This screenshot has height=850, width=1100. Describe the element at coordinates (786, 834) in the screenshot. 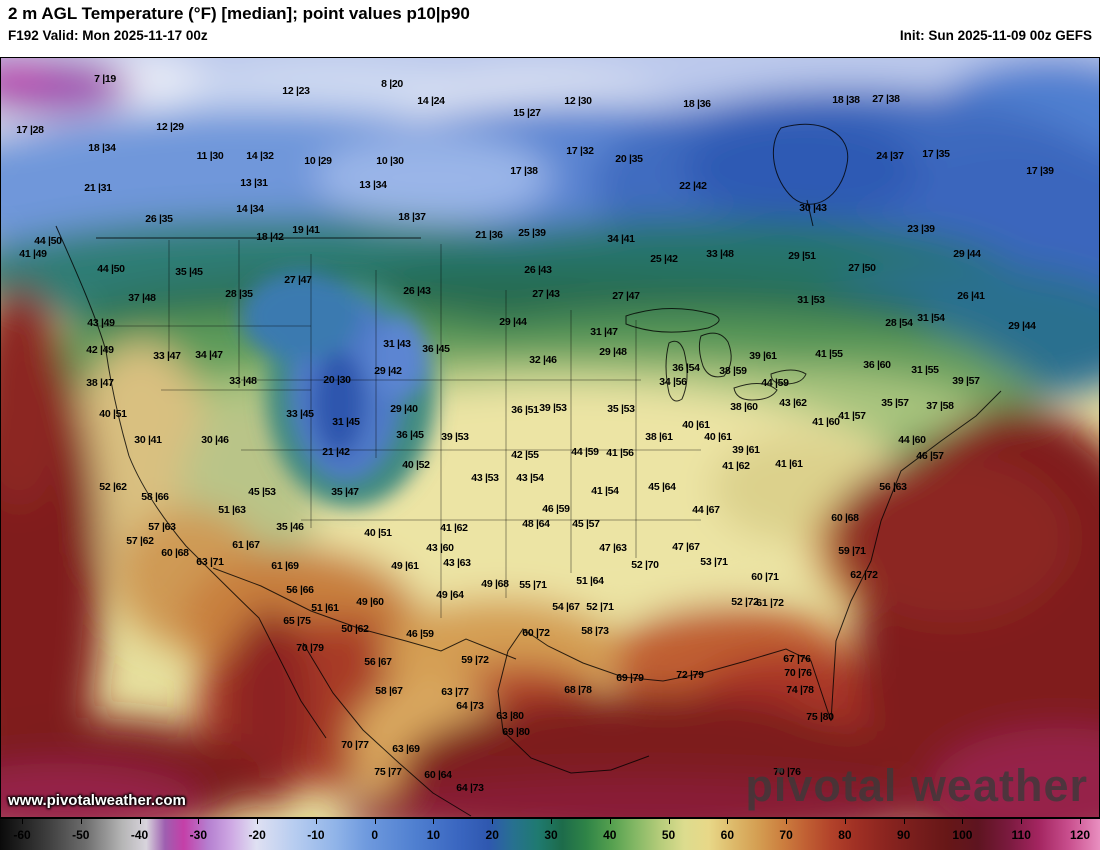

I see `colorbar-tick-label: 70` at that location.